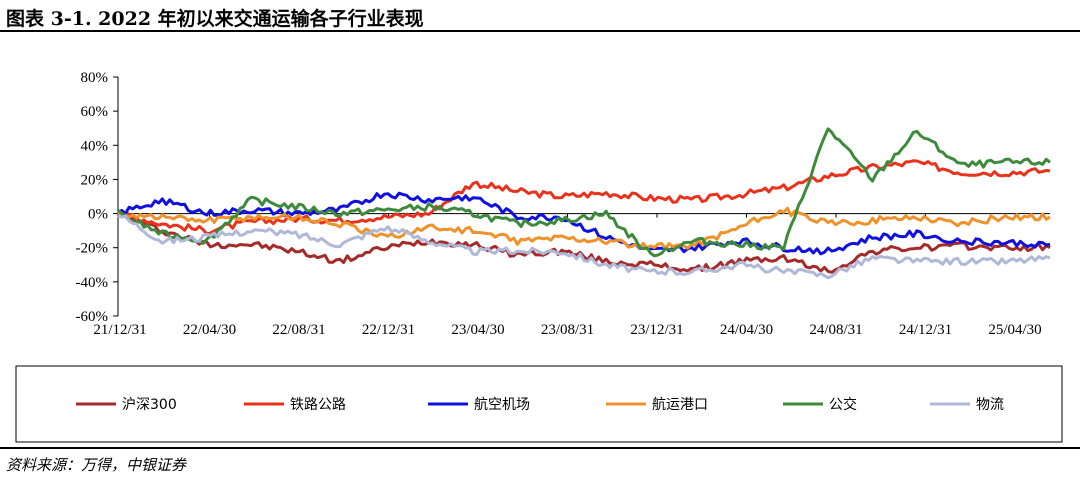 This screenshot has width=1080, height=478. What do you see at coordinates (149, 405) in the screenshot?
I see `legend-label: 沪深300` at bounding box center [149, 405].